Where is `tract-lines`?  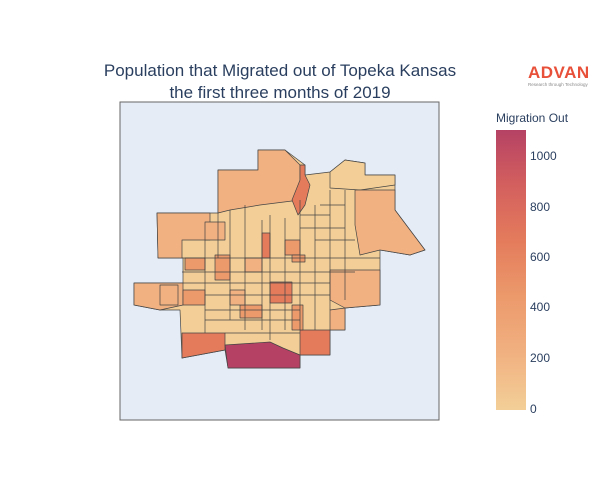 tract-lines is located at coordinates (281, 265).